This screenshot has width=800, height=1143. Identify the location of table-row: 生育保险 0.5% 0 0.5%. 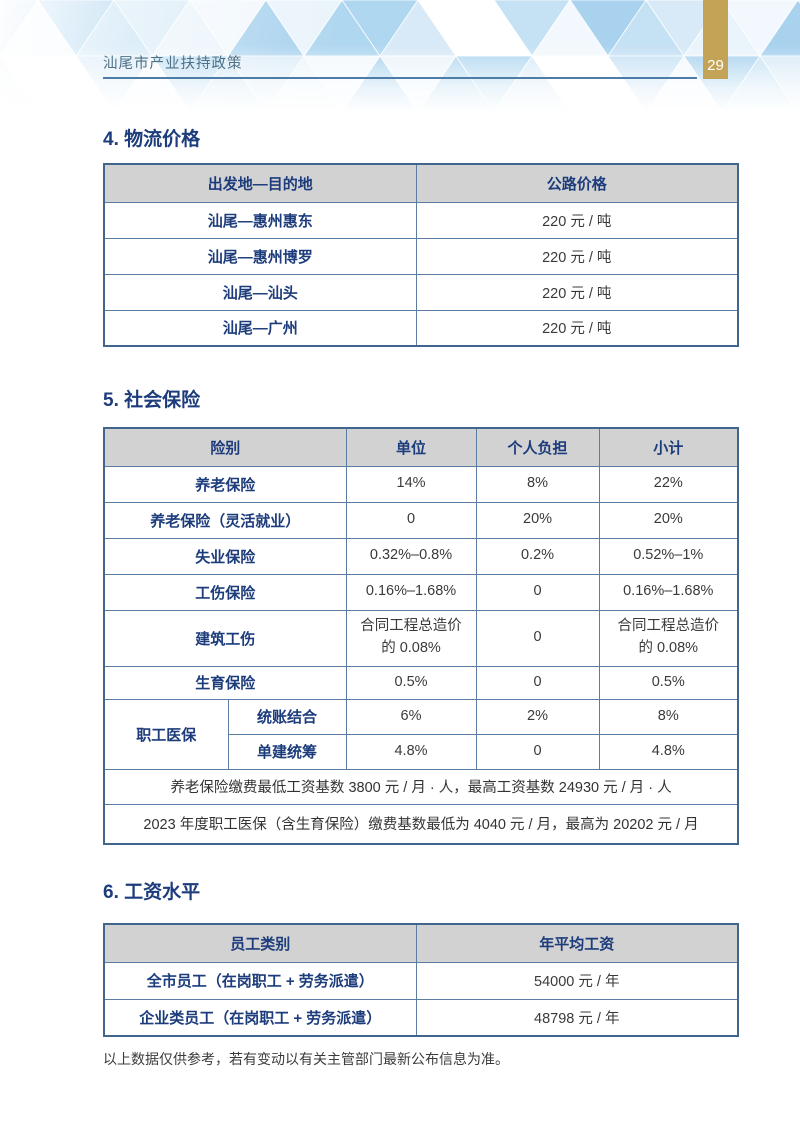
(421, 682).